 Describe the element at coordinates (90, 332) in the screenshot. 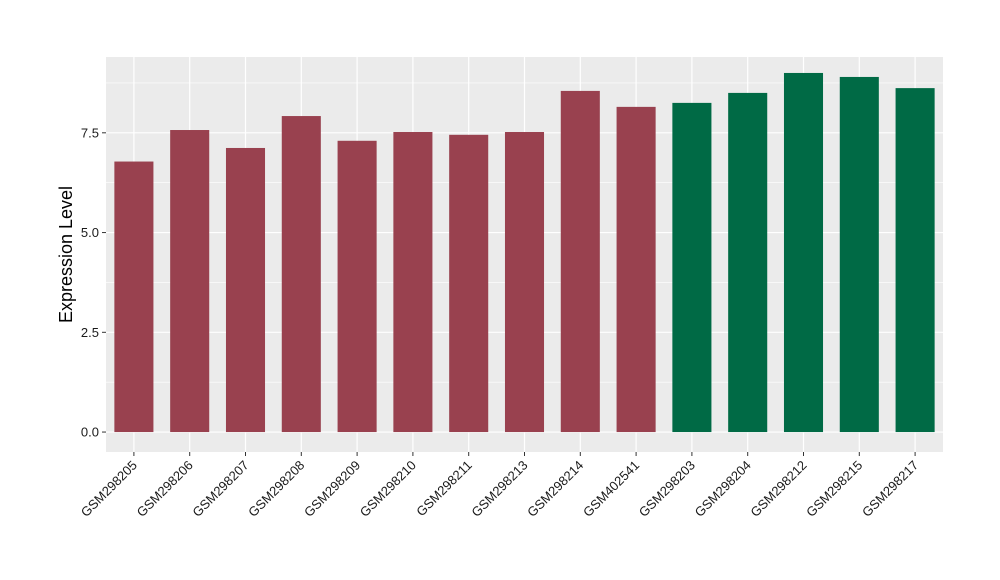

I see `y-tick-label: 2.5` at that location.